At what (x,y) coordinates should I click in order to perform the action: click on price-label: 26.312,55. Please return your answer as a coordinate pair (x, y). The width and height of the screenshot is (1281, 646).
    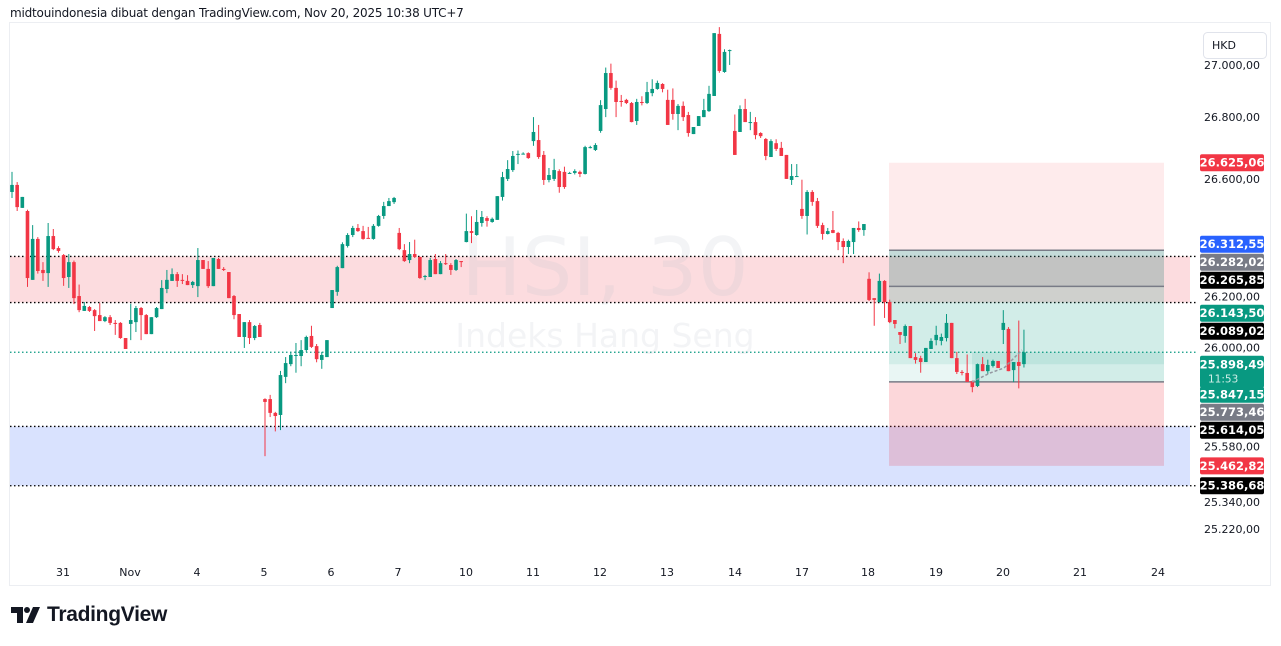
    Looking at the image, I should click on (1232, 244).